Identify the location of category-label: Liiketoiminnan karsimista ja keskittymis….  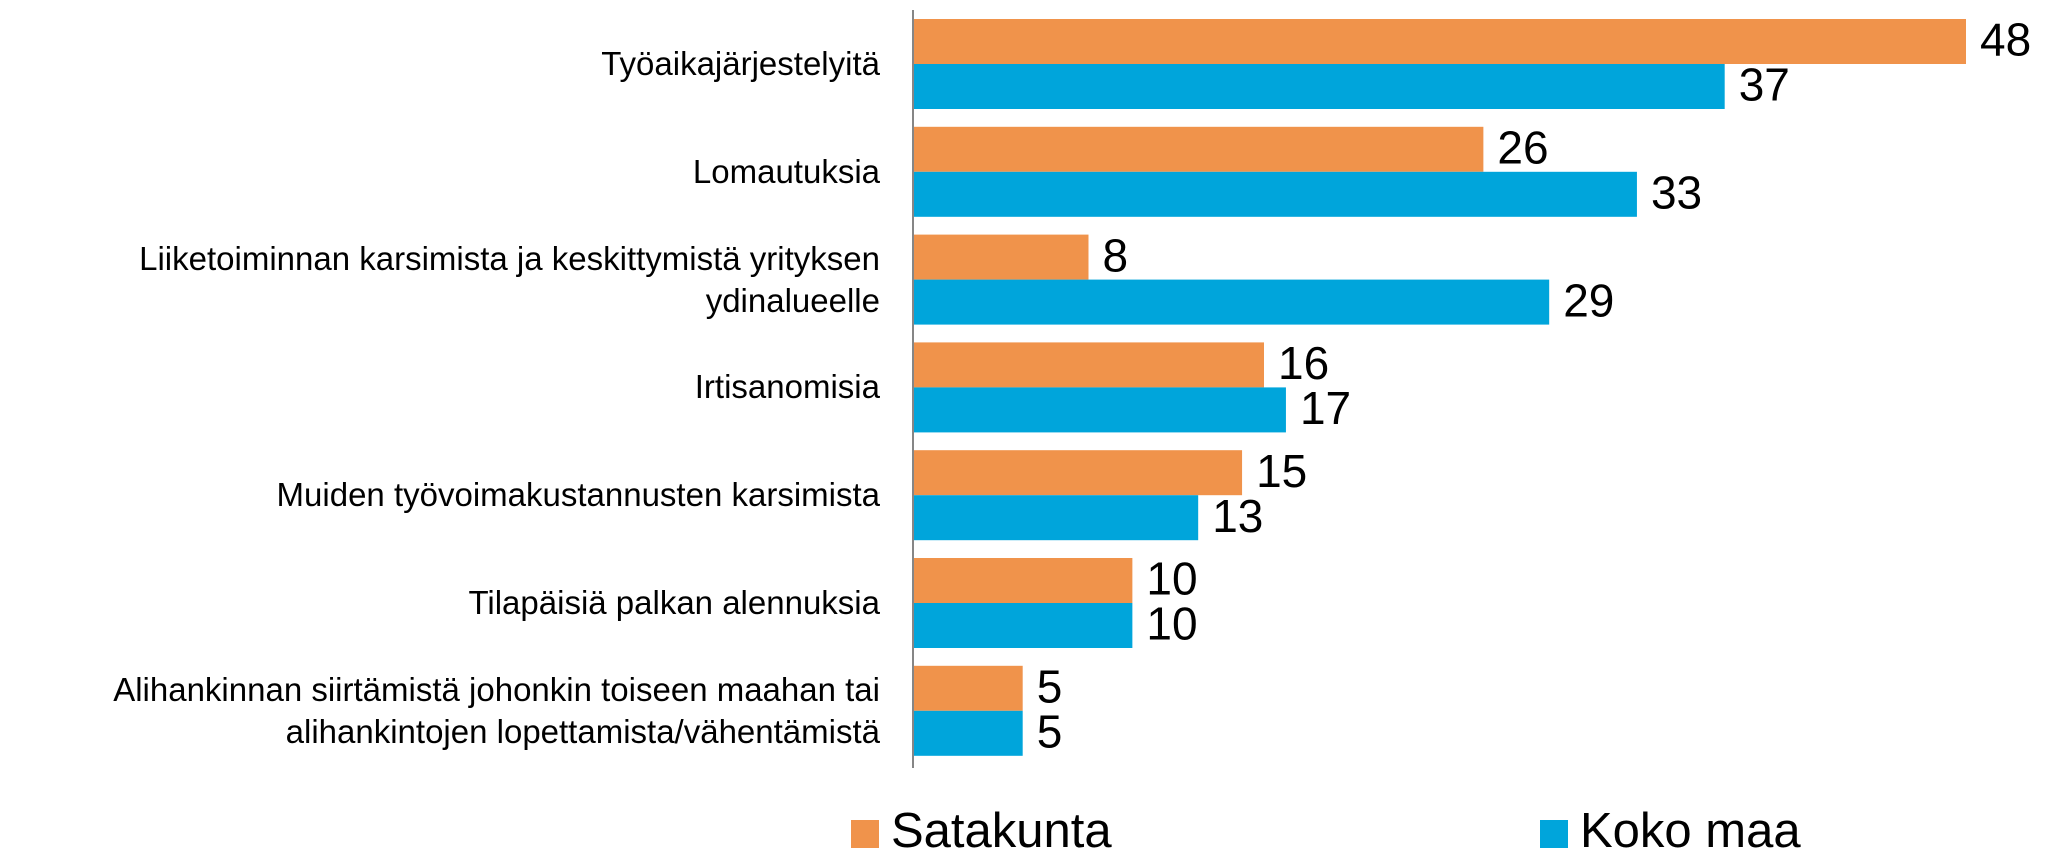
(509, 279).